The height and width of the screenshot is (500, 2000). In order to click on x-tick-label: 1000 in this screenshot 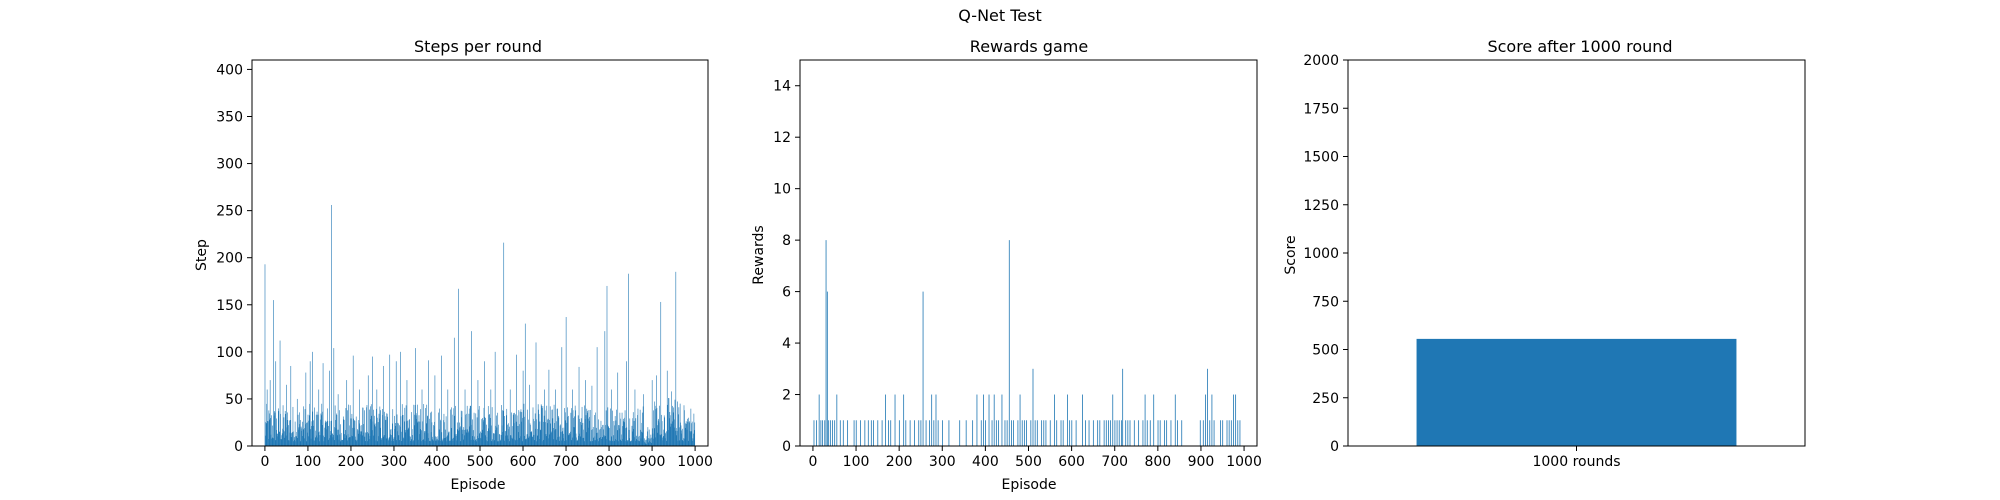, I will do `click(1244, 462)`.